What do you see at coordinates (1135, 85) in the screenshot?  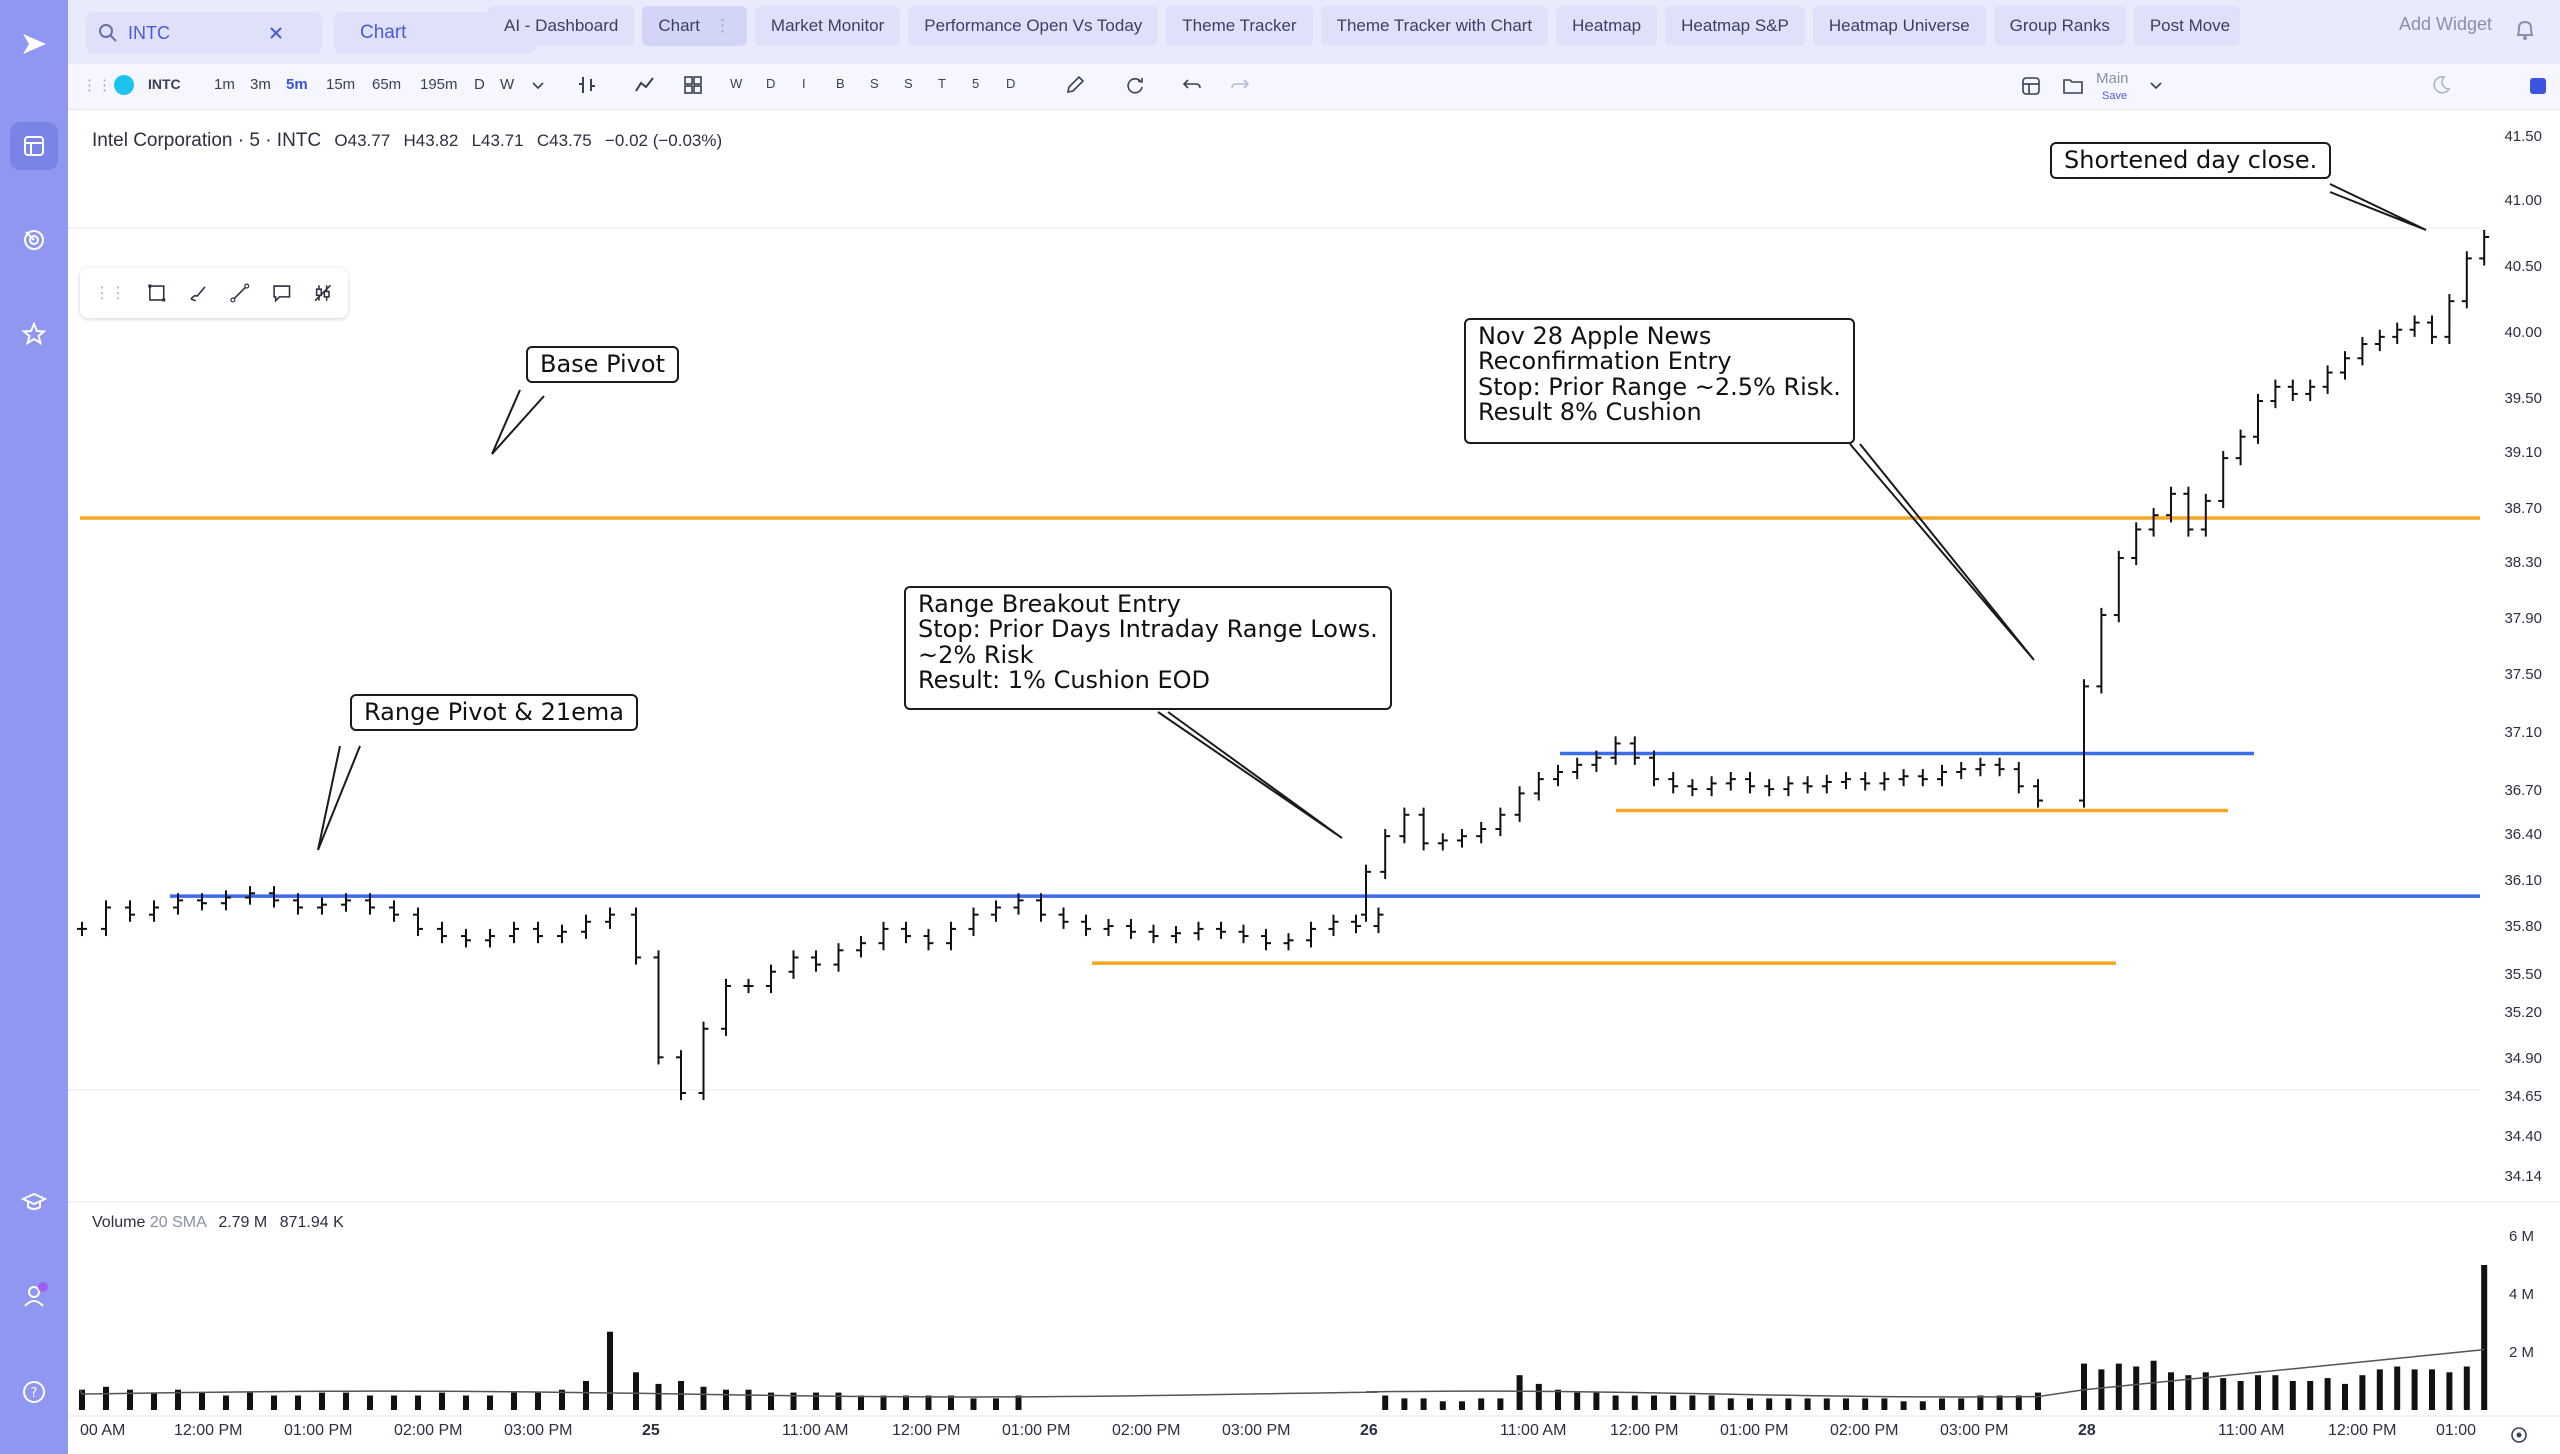 I see `refresh-icon` at bounding box center [1135, 85].